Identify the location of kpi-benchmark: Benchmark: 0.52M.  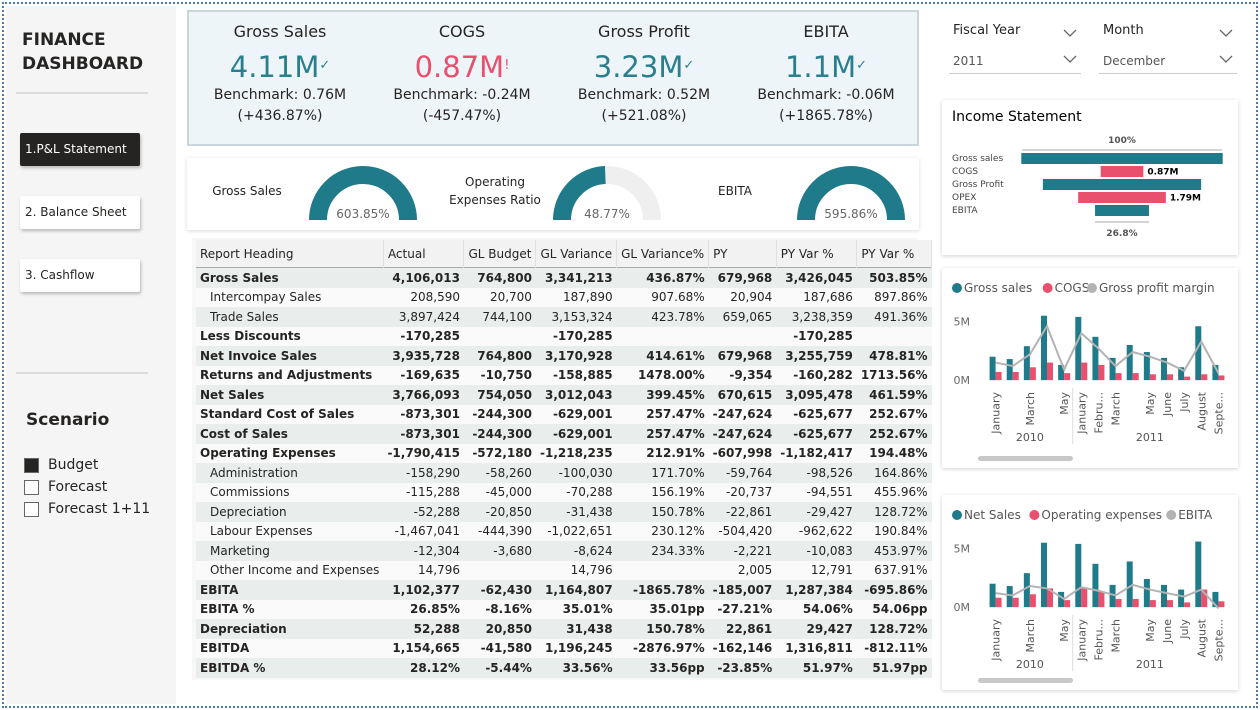
(644, 95).